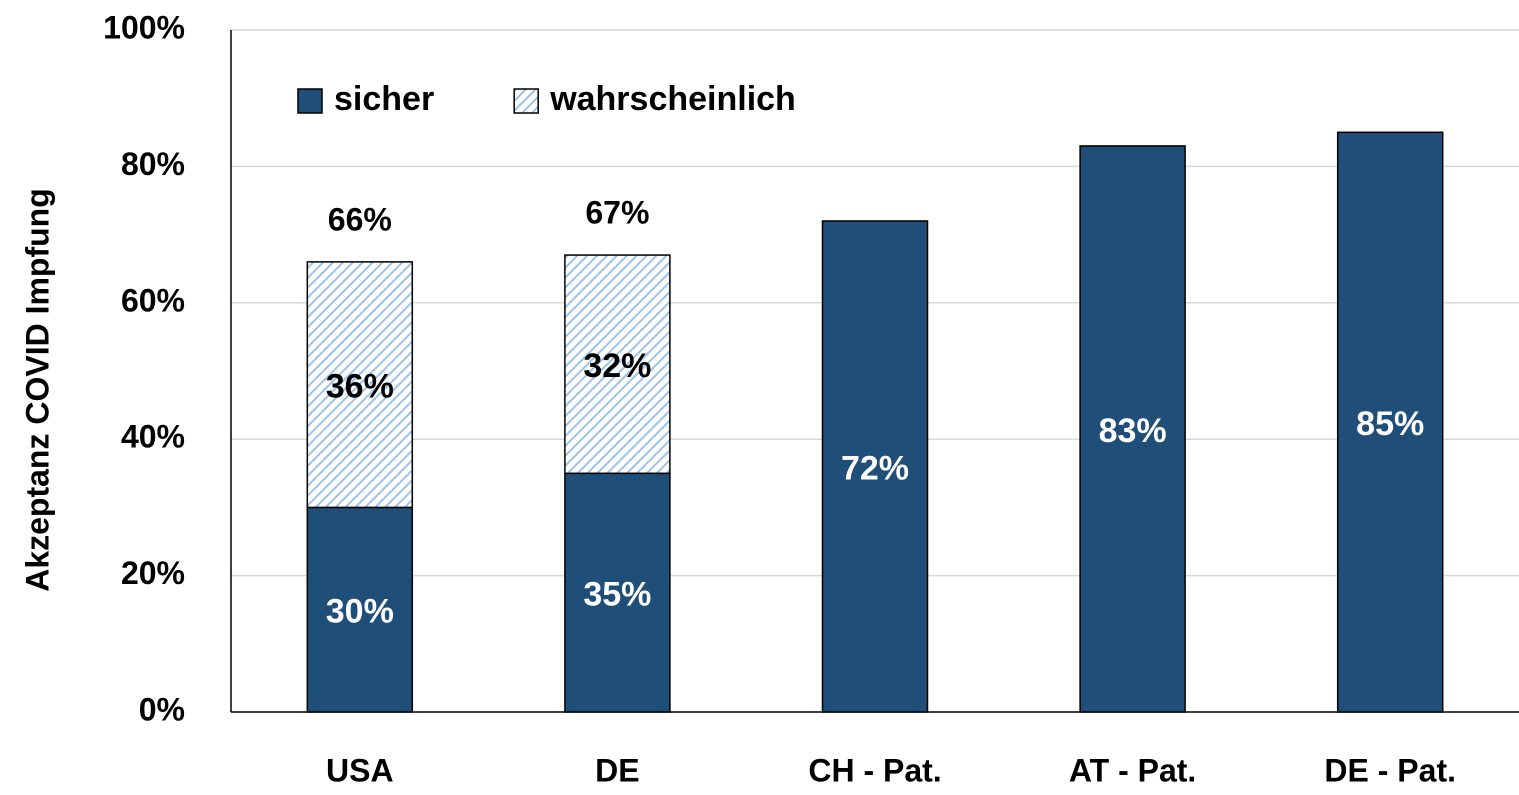  What do you see at coordinates (360, 770) in the screenshot?
I see `x-tick-label: USA` at bounding box center [360, 770].